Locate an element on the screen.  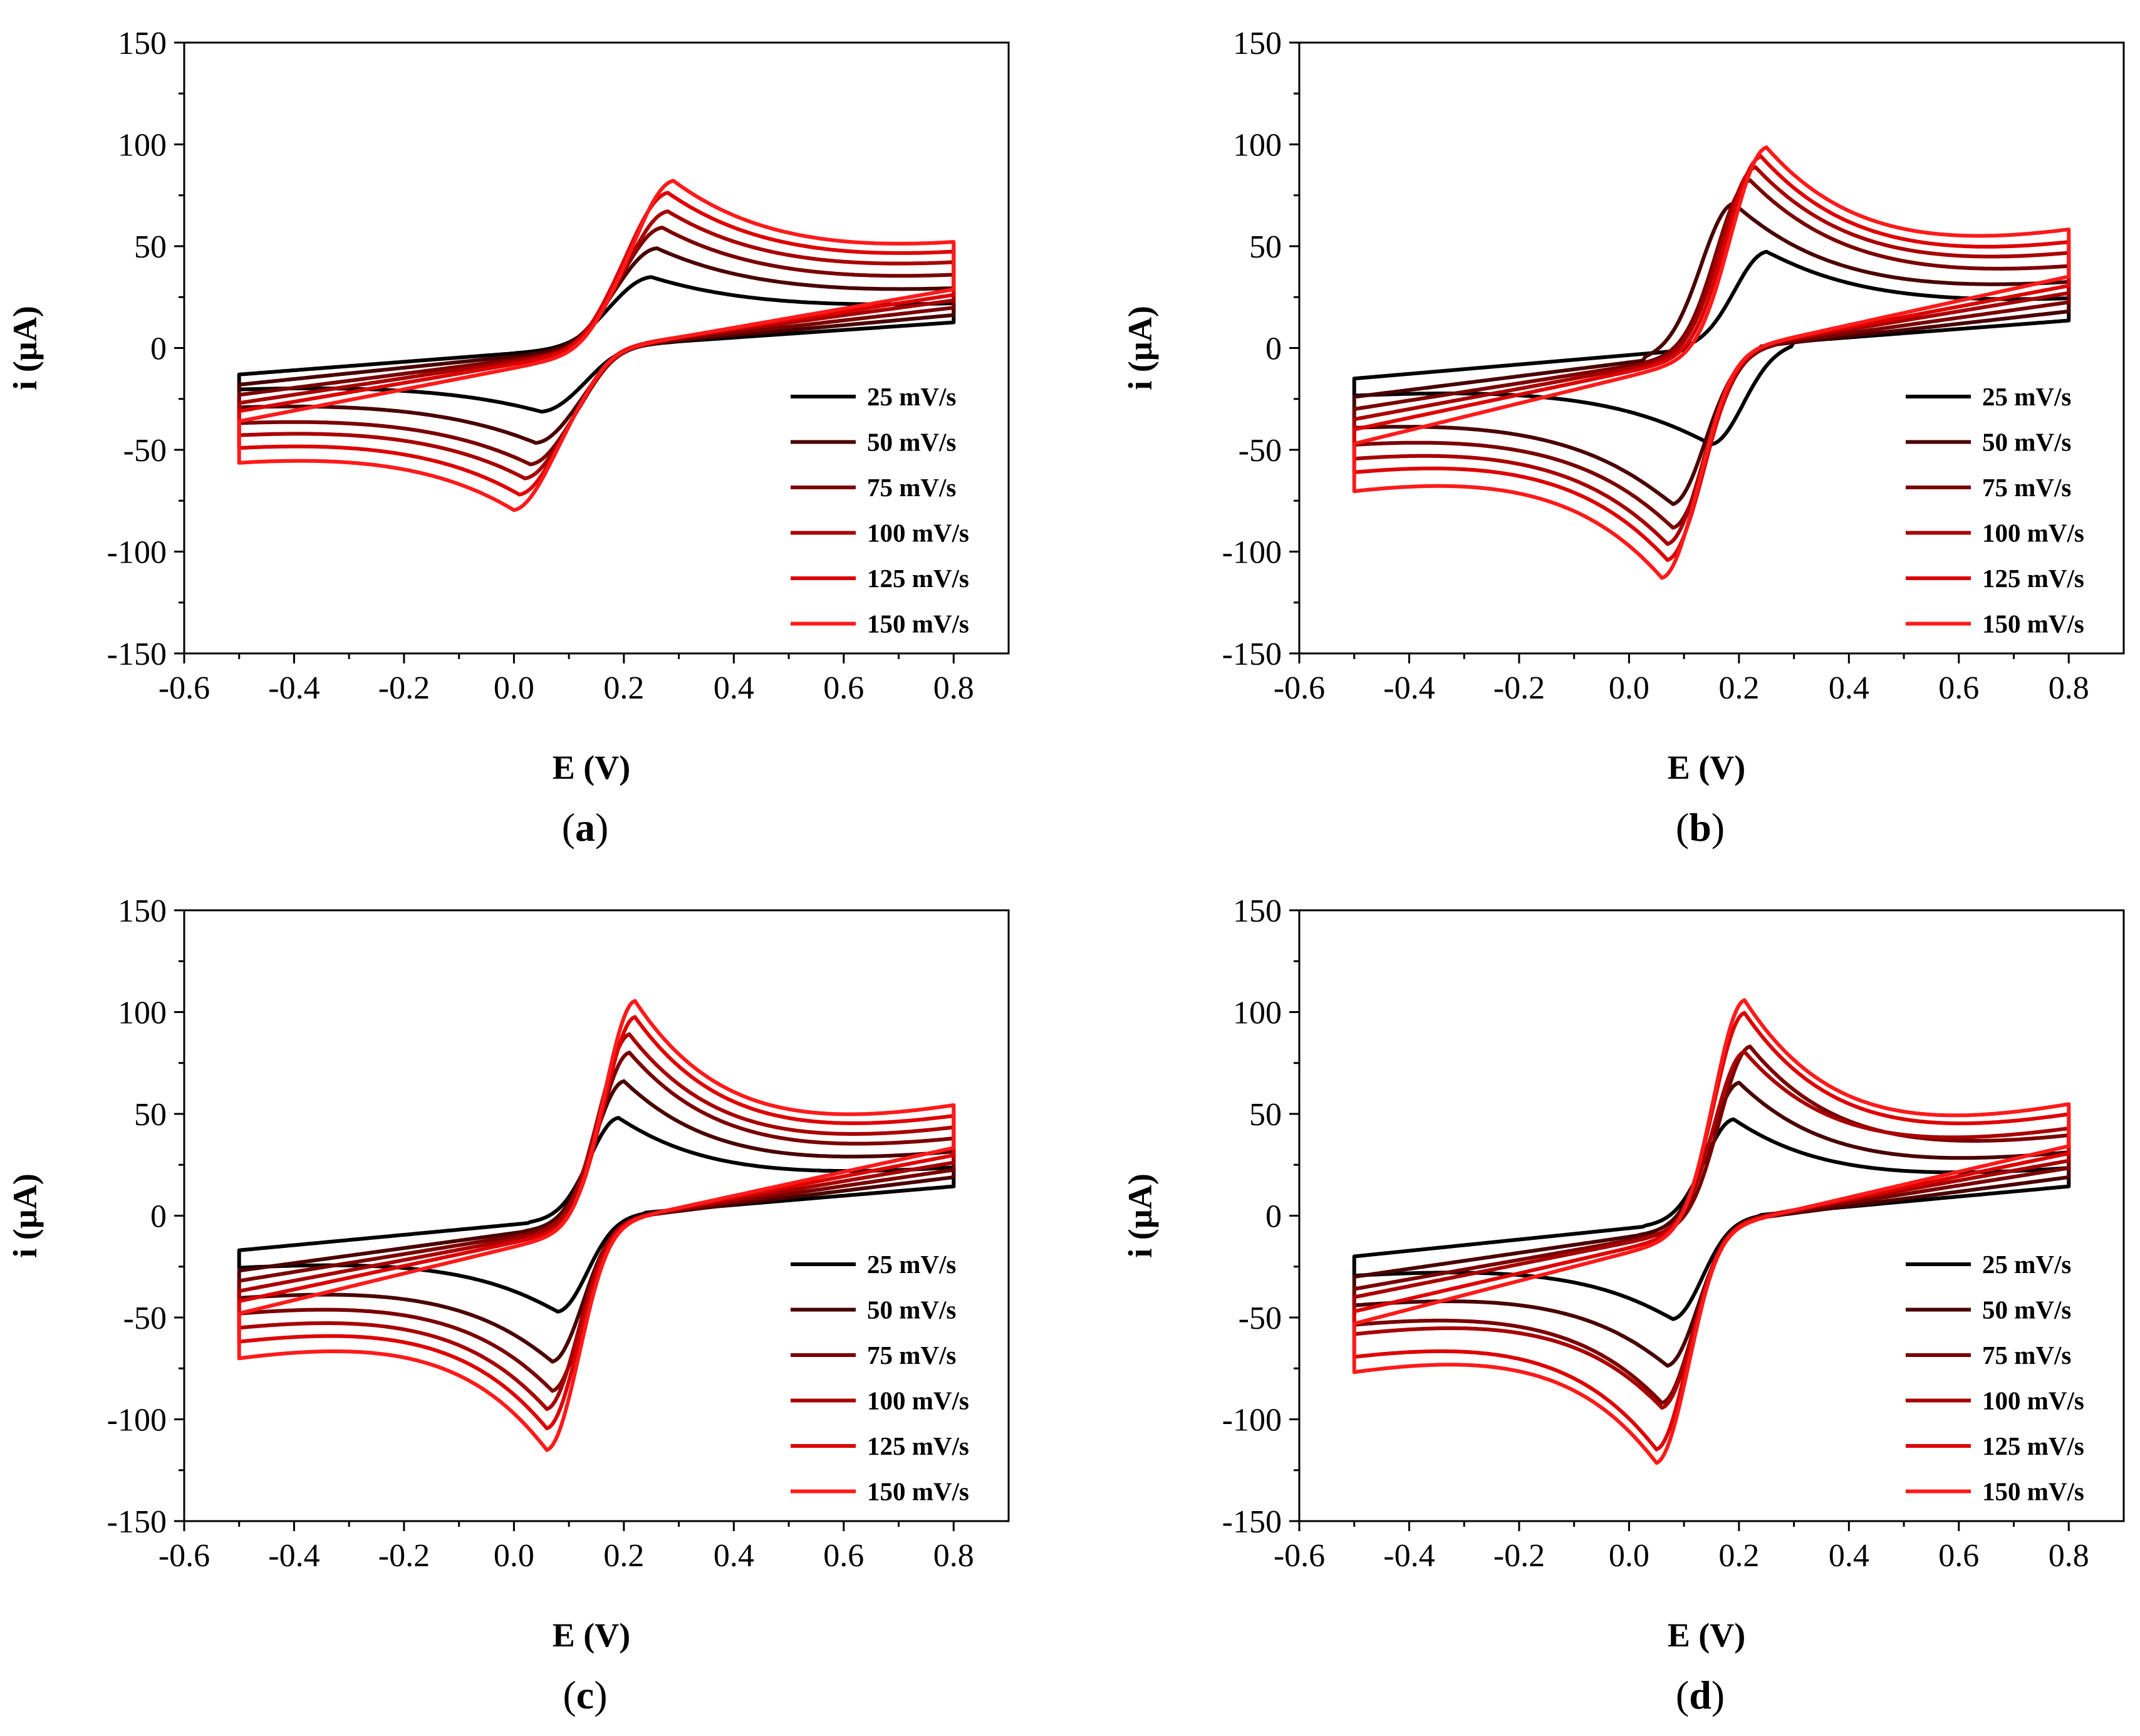
panel-caption: (b) is located at coordinates (1700, 827).